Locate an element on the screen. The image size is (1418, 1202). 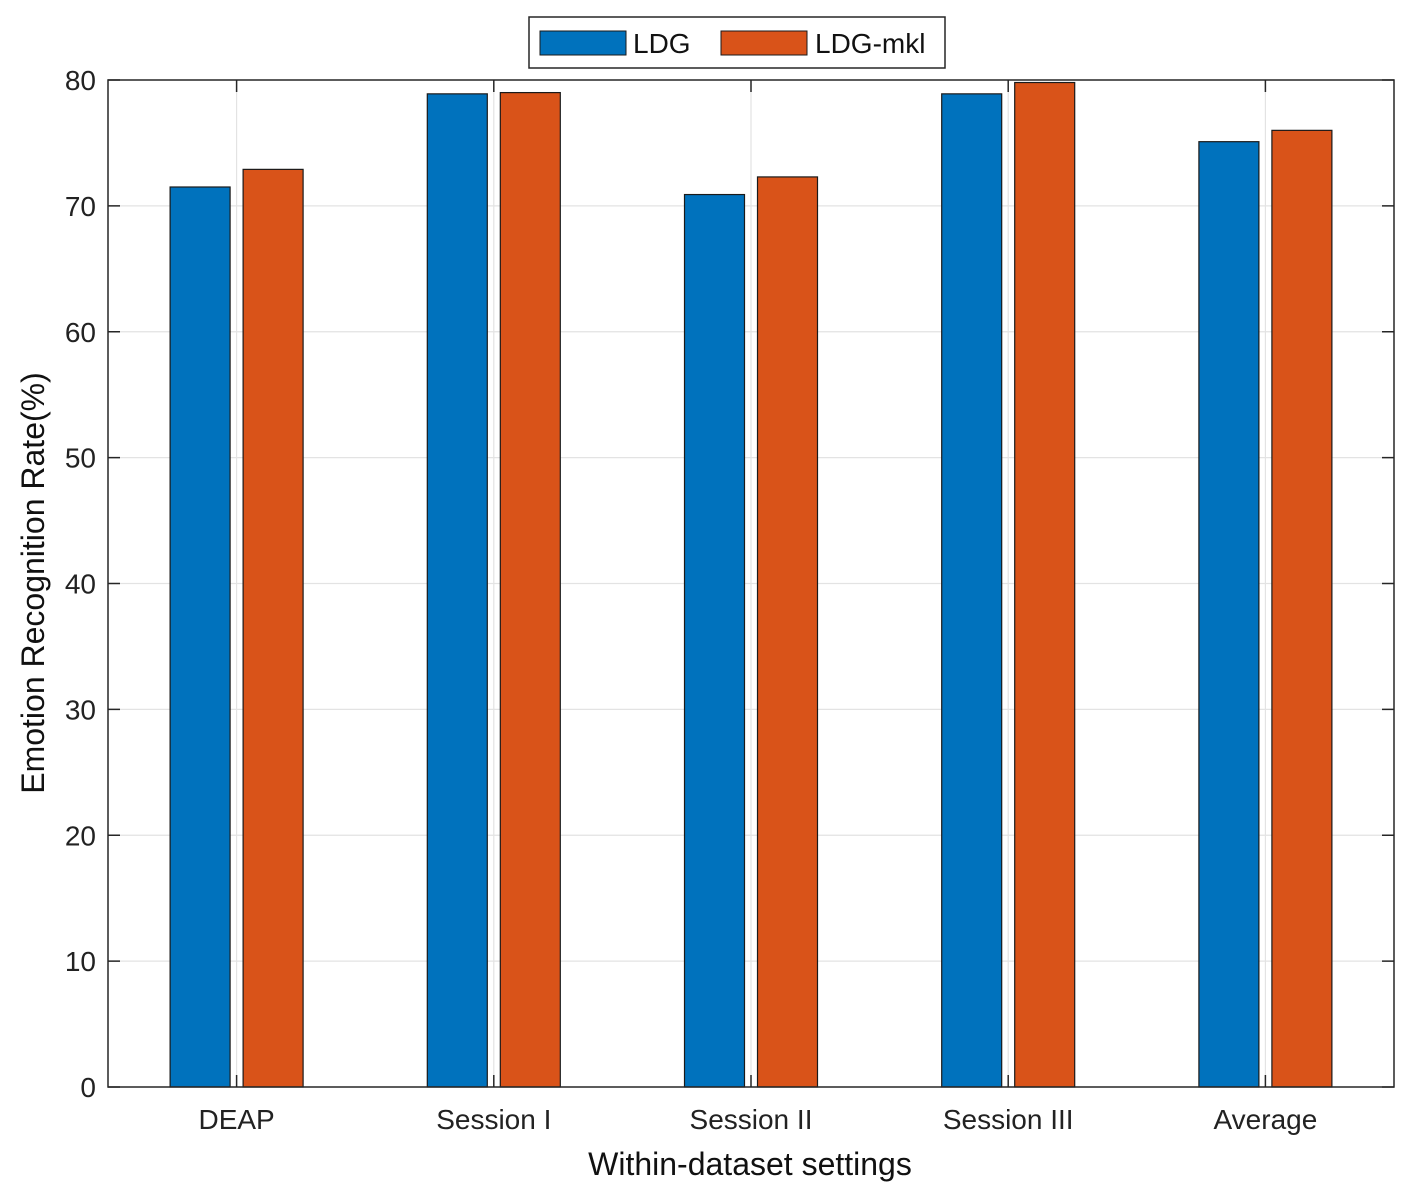
x-axis-title: Within-dataset settings is located at coordinates (750, 1164).